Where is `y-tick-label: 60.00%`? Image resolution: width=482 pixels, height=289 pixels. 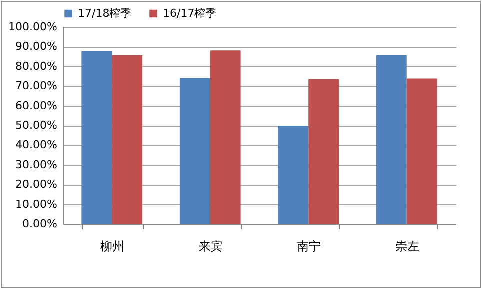
y-tick-label: 60.00% is located at coordinates (37, 105).